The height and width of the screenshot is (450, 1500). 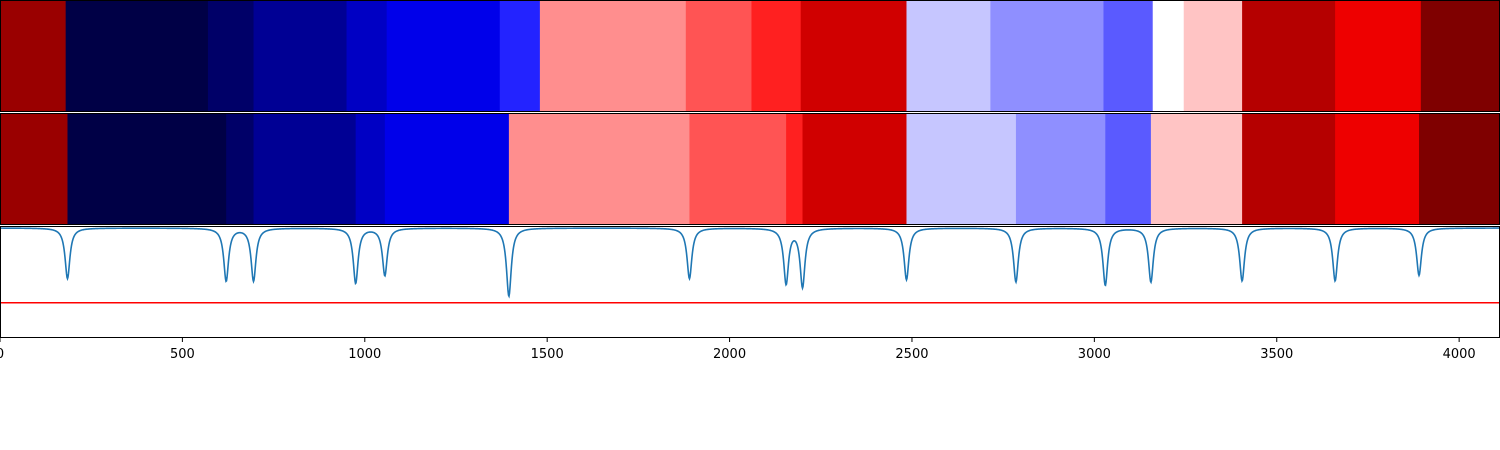 What do you see at coordinates (182, 354) in the screenshot?
I see `x-tick-label: 500` at bounding box center [182, 354].